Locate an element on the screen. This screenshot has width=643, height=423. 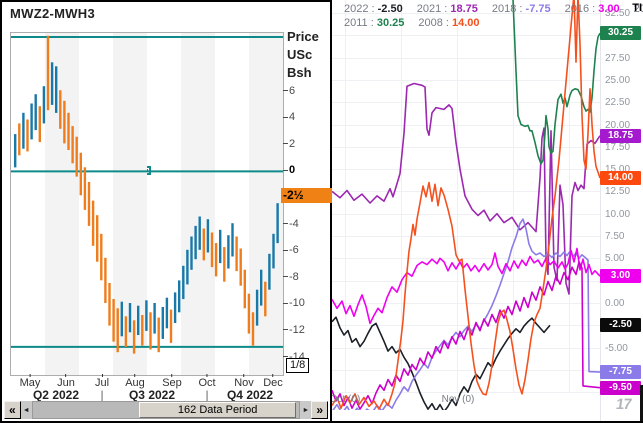
price-tick-label: -8 is located at coordinates (291, 277).